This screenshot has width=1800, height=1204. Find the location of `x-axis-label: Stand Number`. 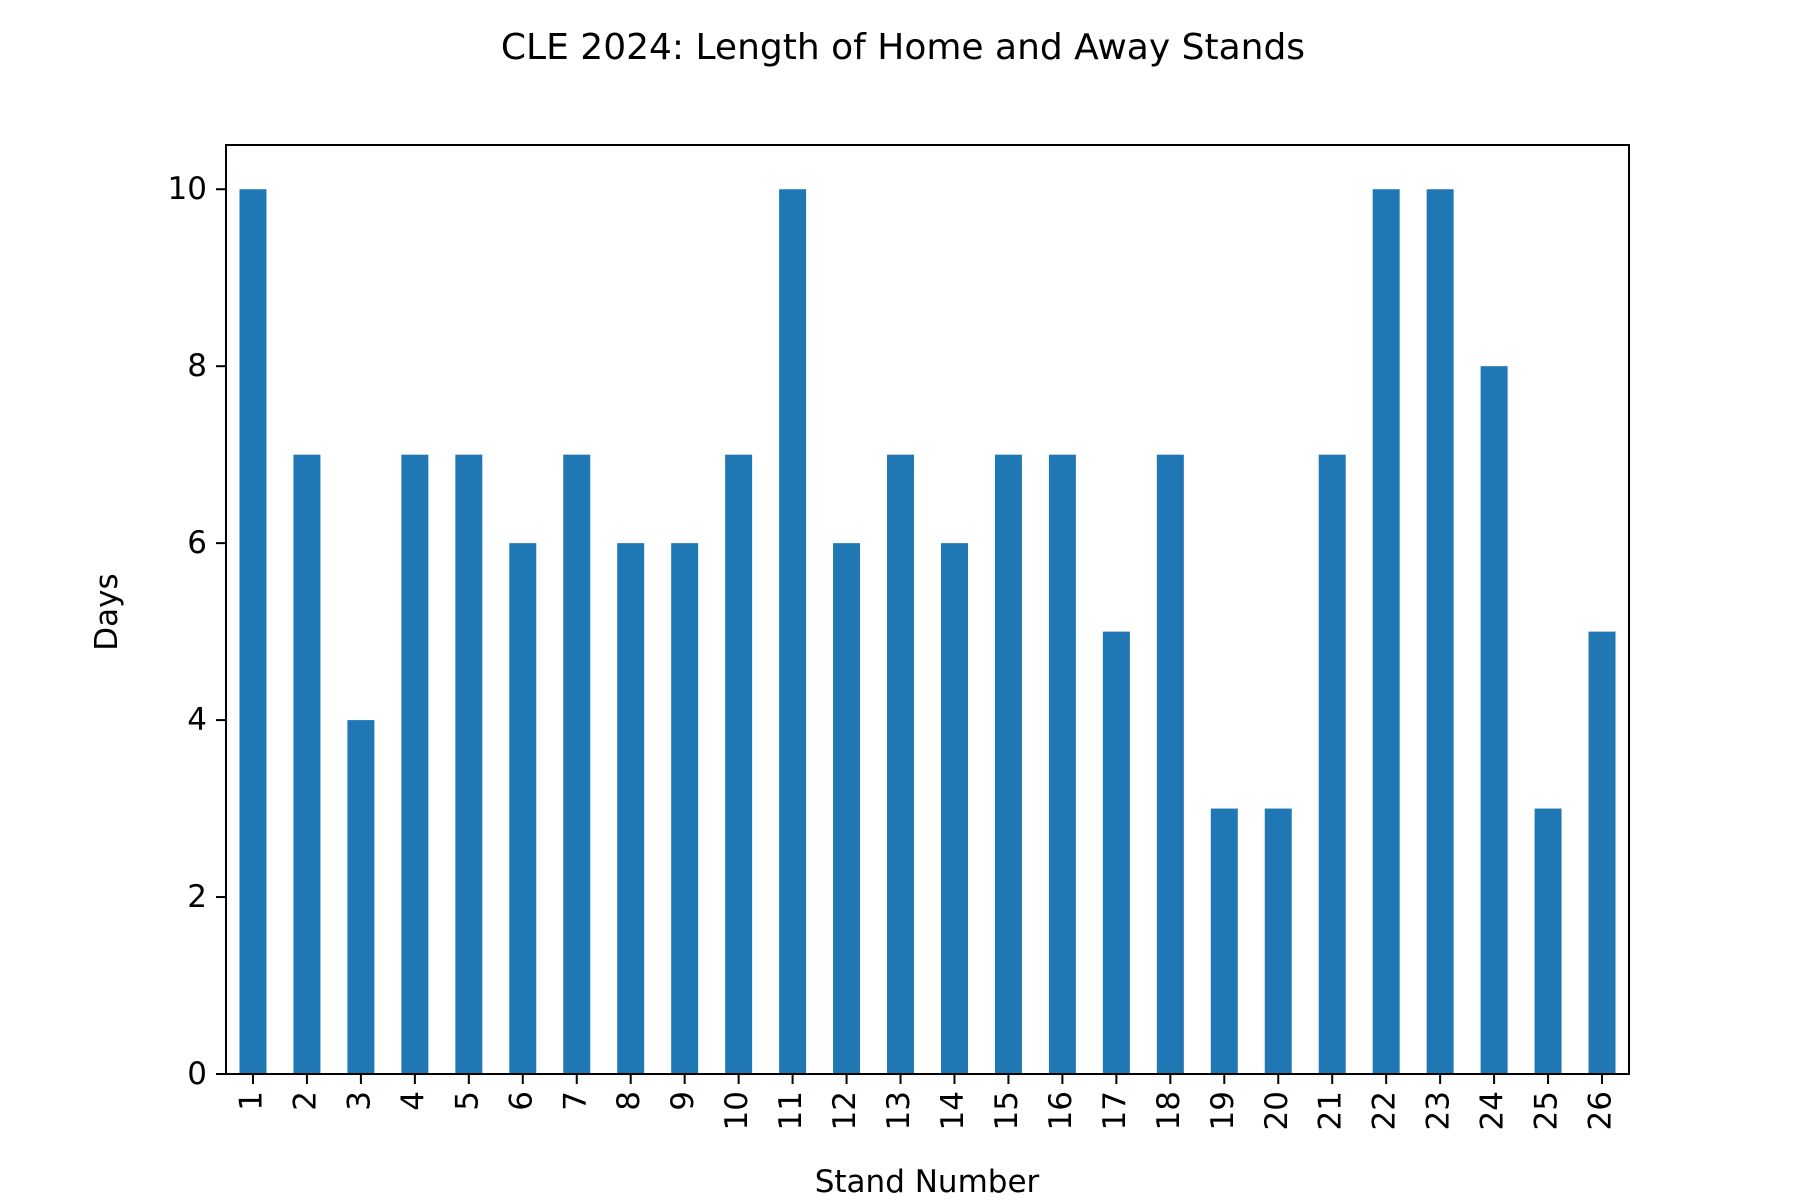

x-axis-label: Stand Number is located at coordinates (927, 1182).